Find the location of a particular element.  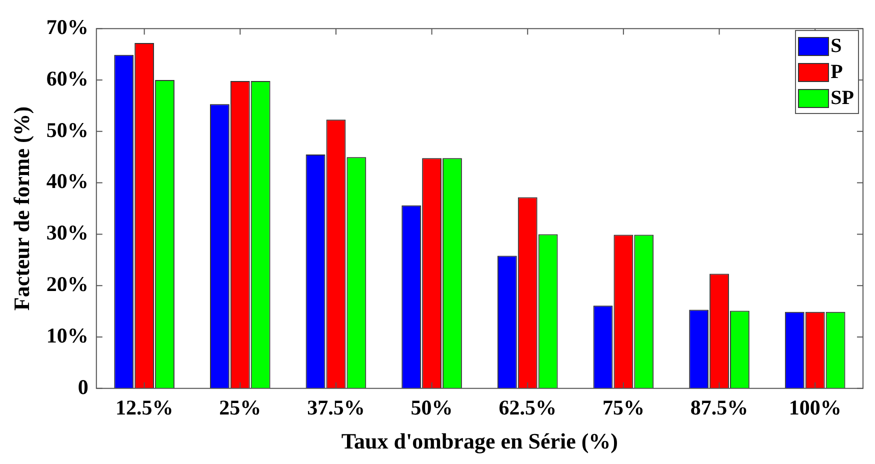

legend-label: P is located at coordinates (836, 72).